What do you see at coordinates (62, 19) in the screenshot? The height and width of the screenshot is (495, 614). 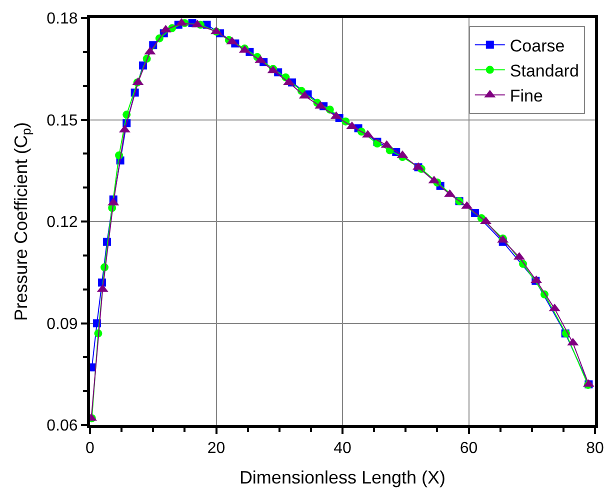 I see `y-tick-label: 0.18` at bounding box center [62, 19].